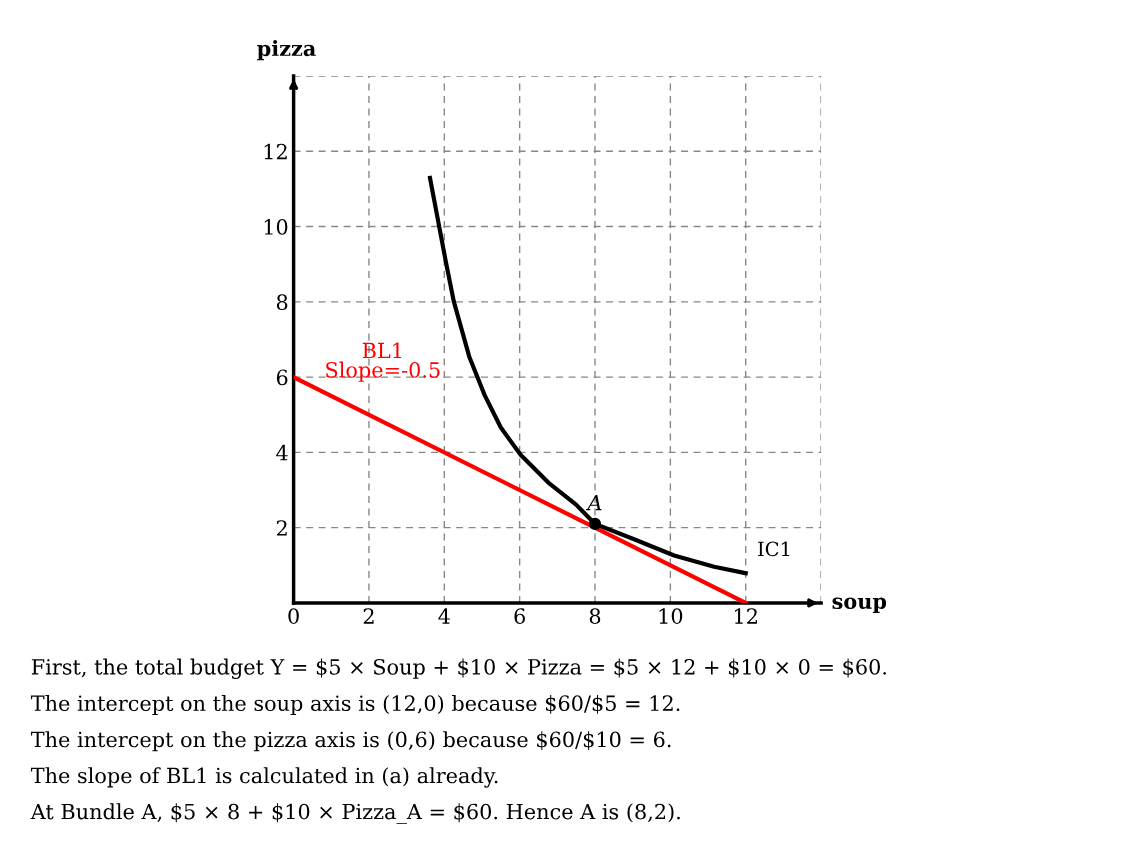 The image size is (1138, 852). What do you see at coordinates (368, 616) in the screenshot?
I see `x-tick-label: 2` at bounding box center [368, 616].